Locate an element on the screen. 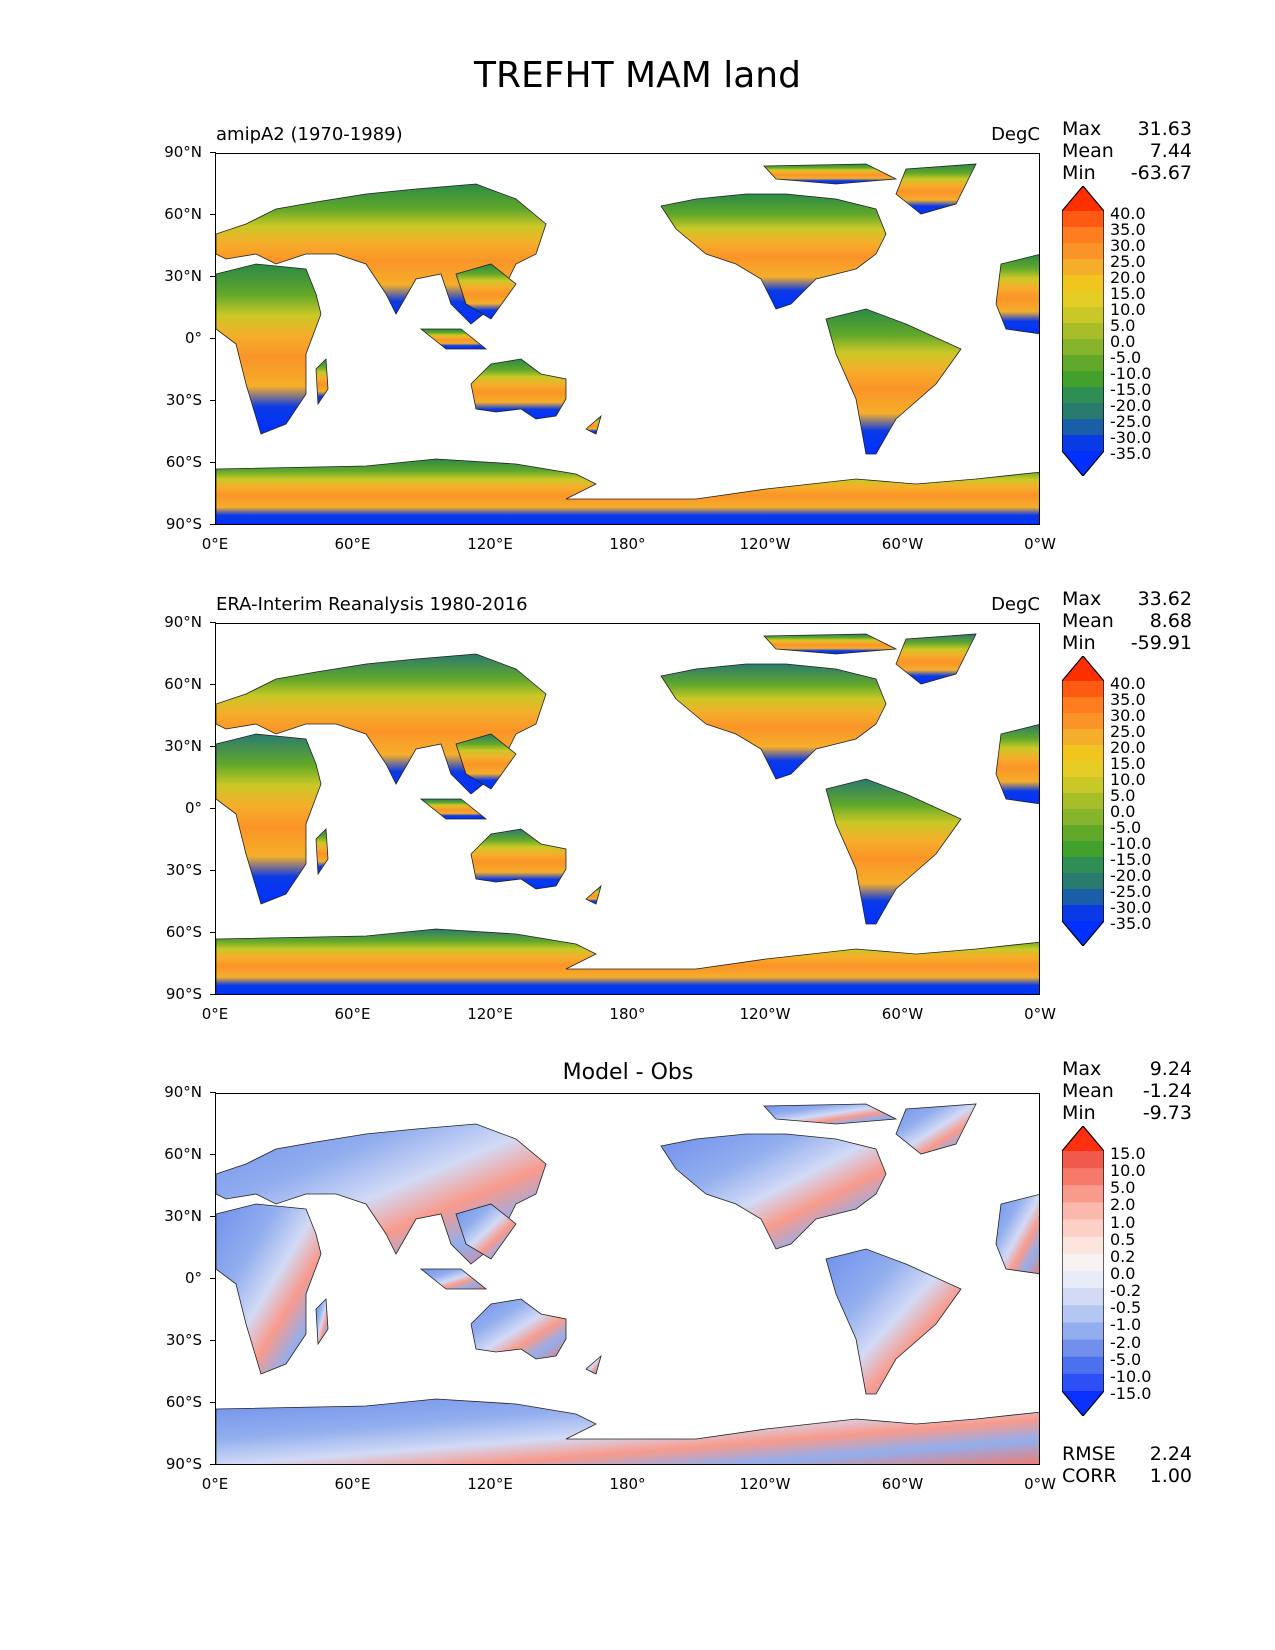  panel-model-units: DegC is located at coordinates (1015, 134).